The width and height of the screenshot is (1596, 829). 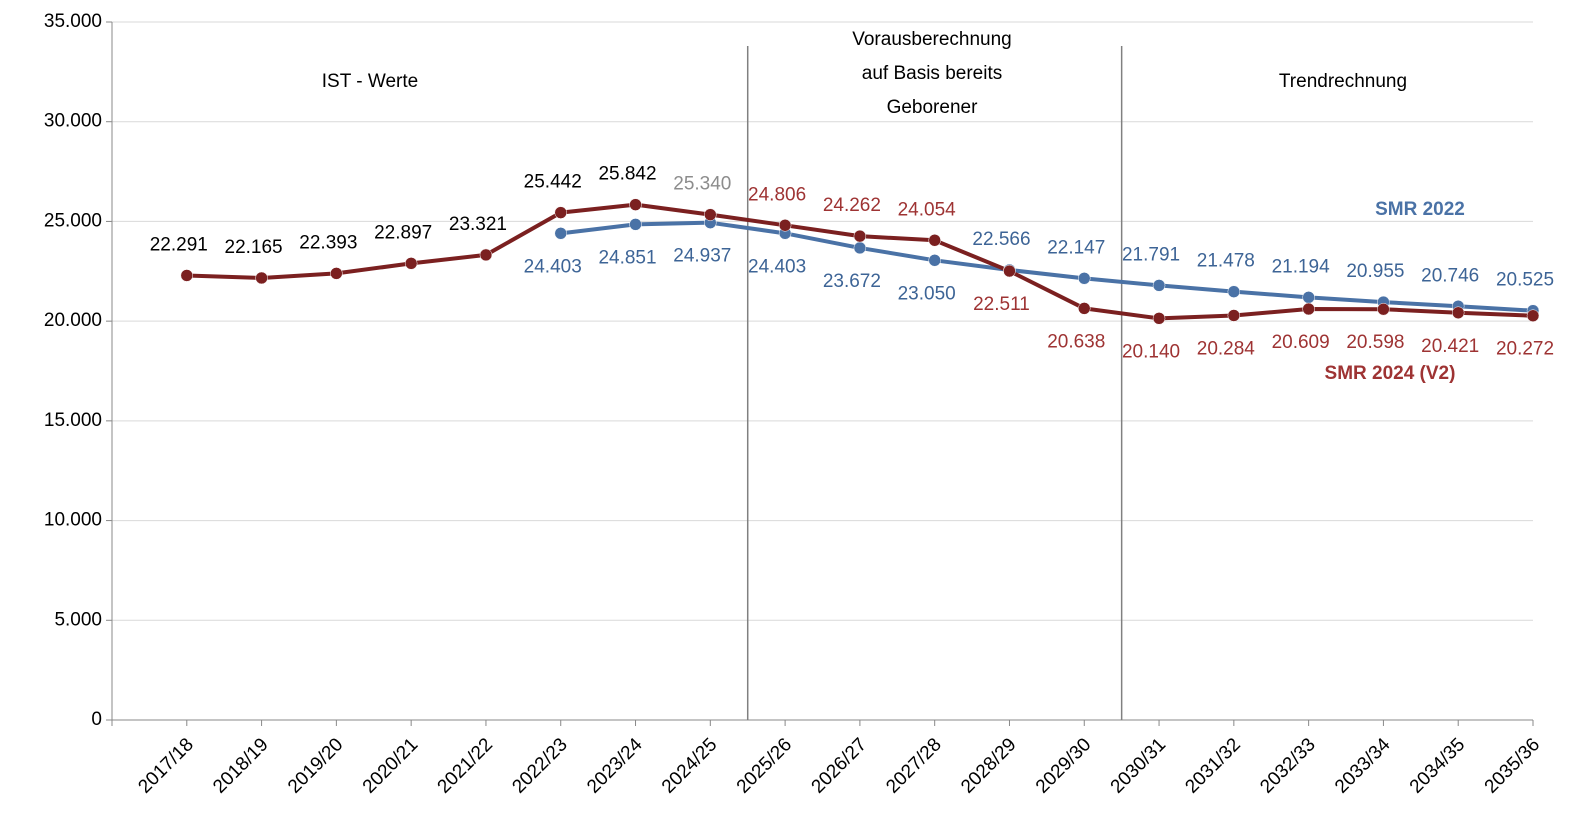 What do you see at coordinates (240, 765) in the screenshot?
I see `x-tick-label: 2018/19` at bounding box center [240, 765].